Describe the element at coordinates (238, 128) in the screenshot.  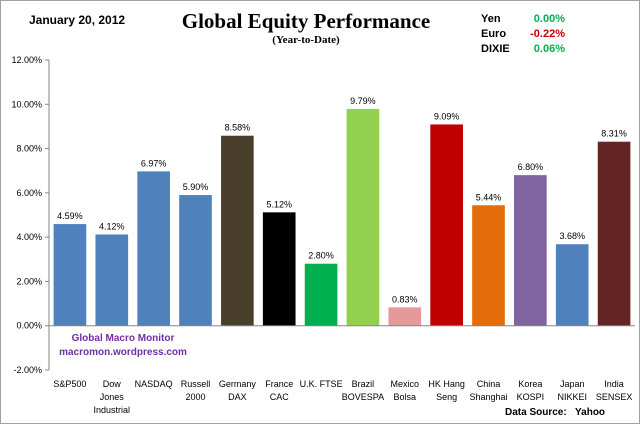
I see `data-label: 8.58%` at that location.